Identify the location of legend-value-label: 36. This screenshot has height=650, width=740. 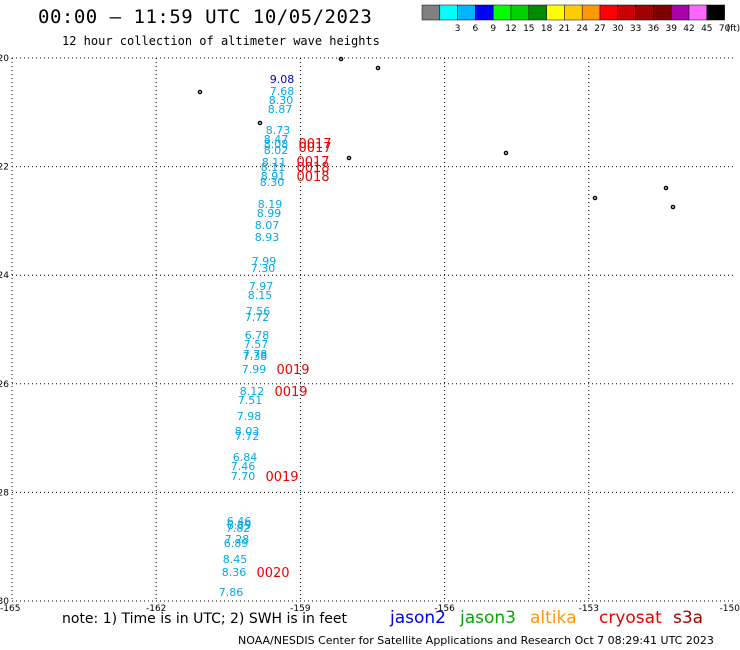
(654, 29).